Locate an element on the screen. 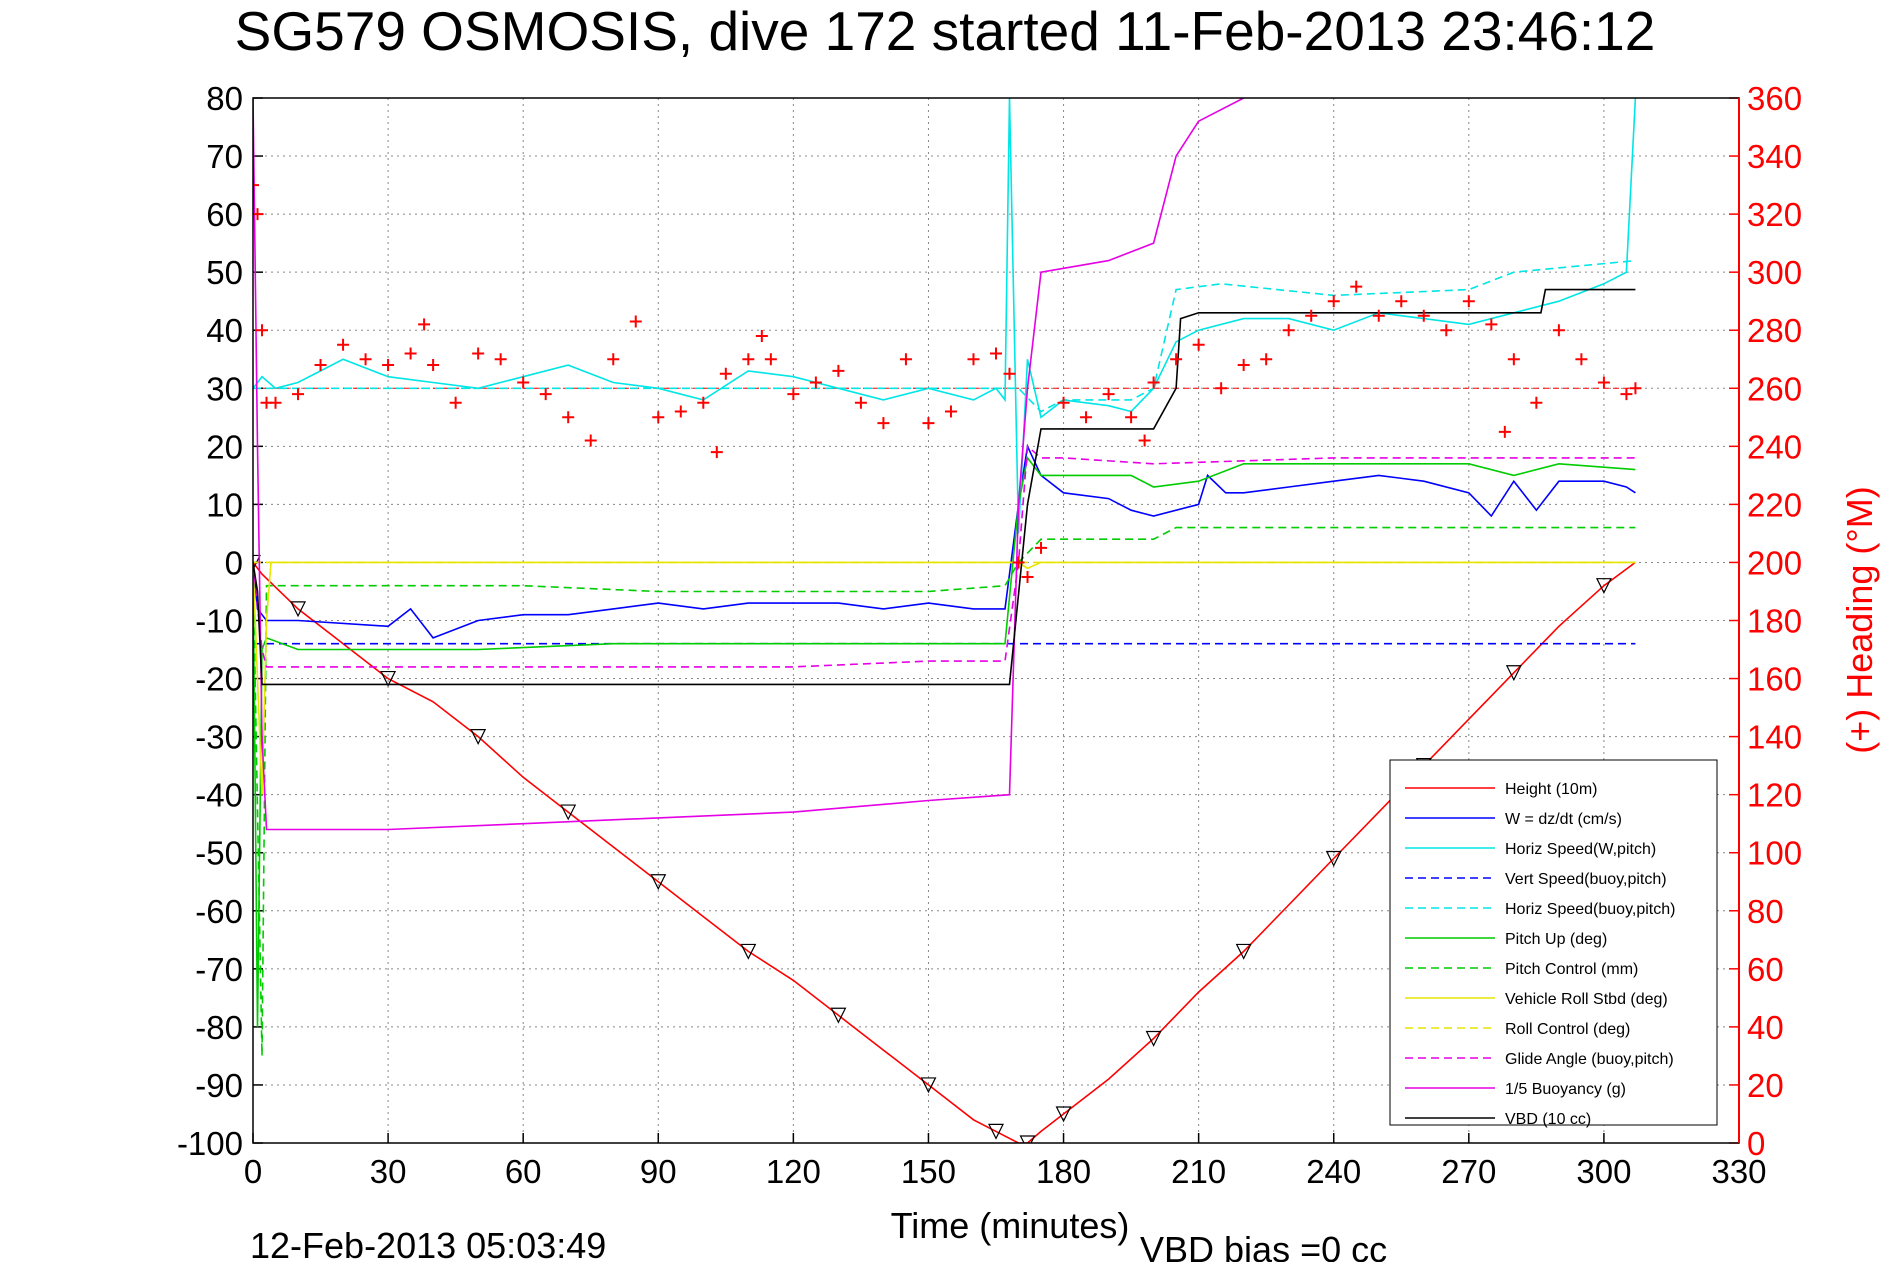 The width and height of the screenshot is (1891, 1262). legend-label: W = dz/dt (cm/s) is located at coordinates (1563, 819).